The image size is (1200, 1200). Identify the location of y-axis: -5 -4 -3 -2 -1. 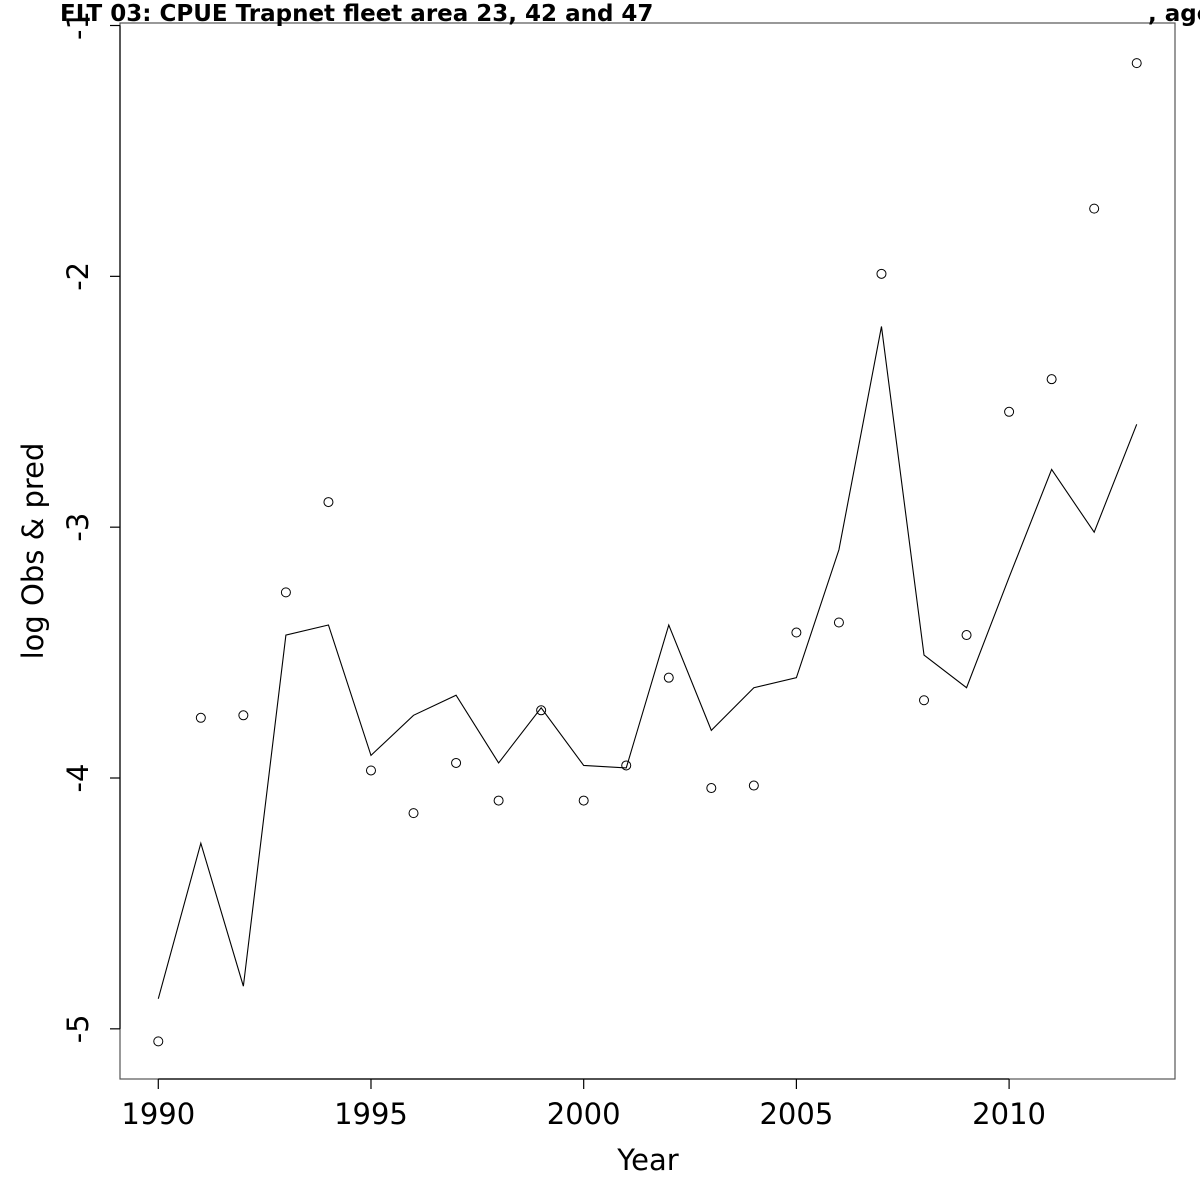
(91, 527).